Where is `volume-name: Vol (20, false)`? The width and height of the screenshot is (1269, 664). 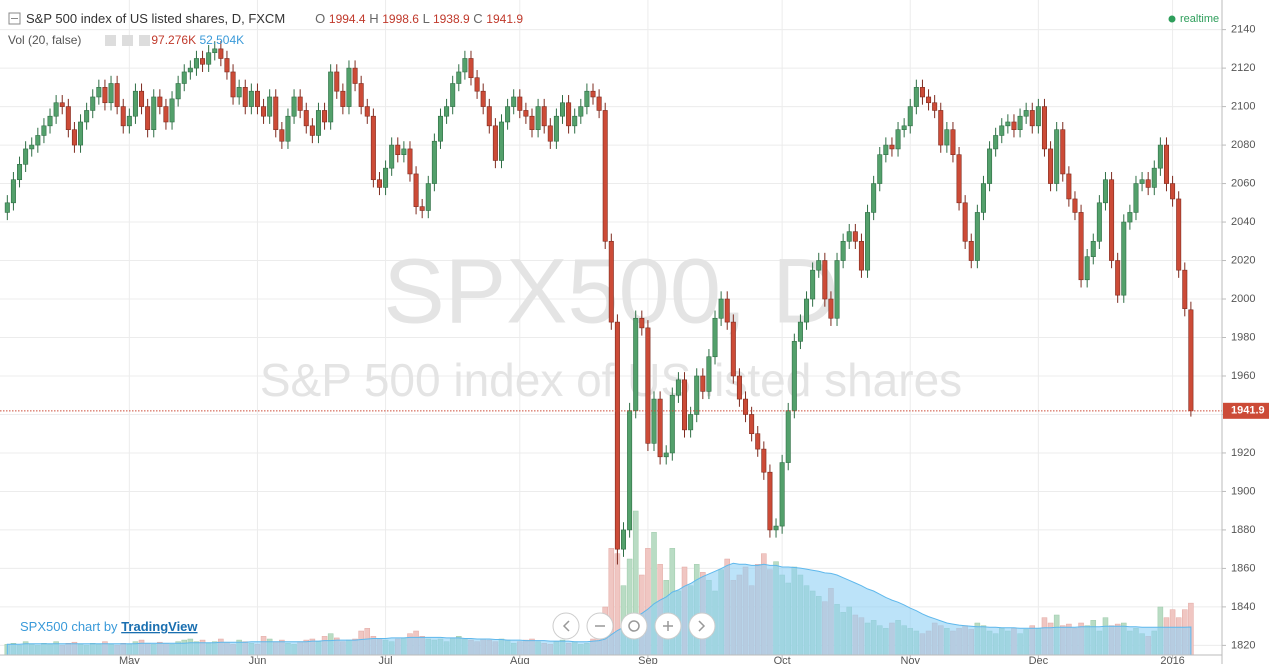
volume-name: Vol (20, false) is located at coordinates (44, 40).